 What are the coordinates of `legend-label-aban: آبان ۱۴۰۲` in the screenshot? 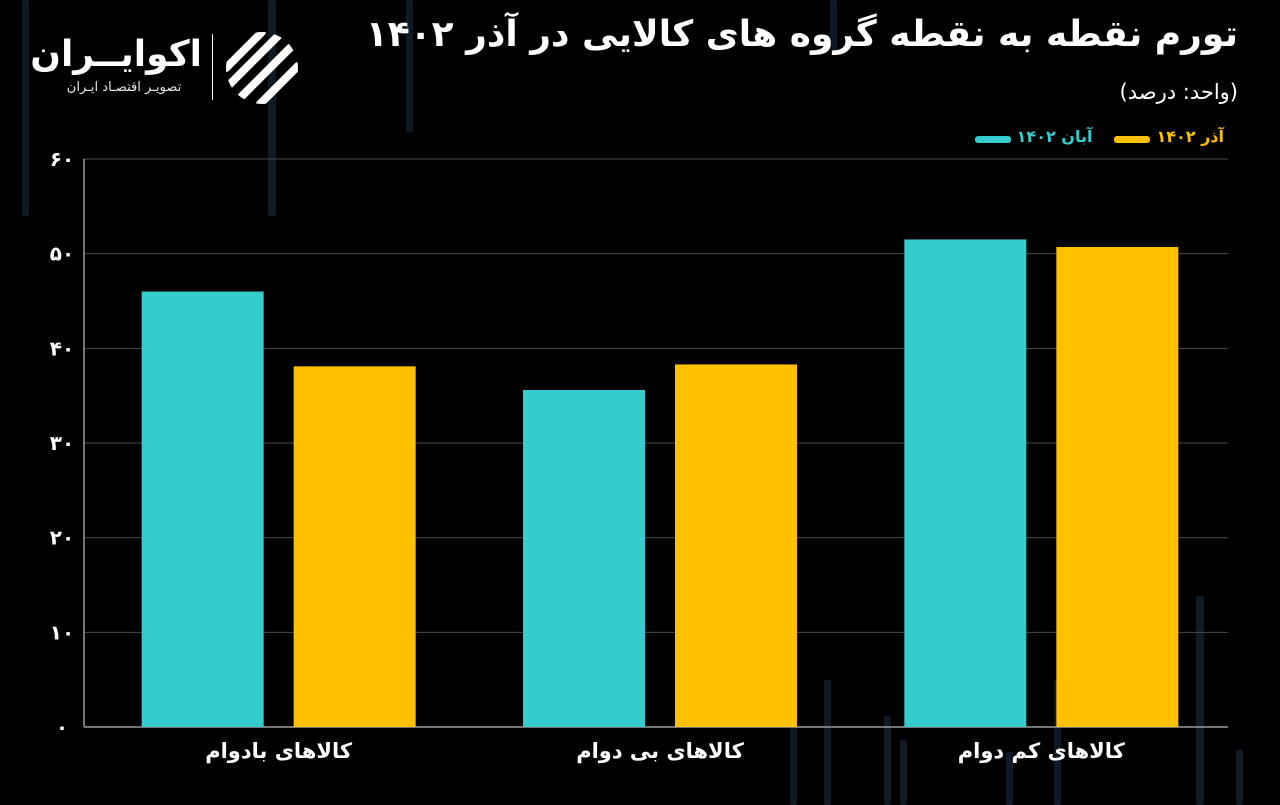 It's located at (1054, 136).